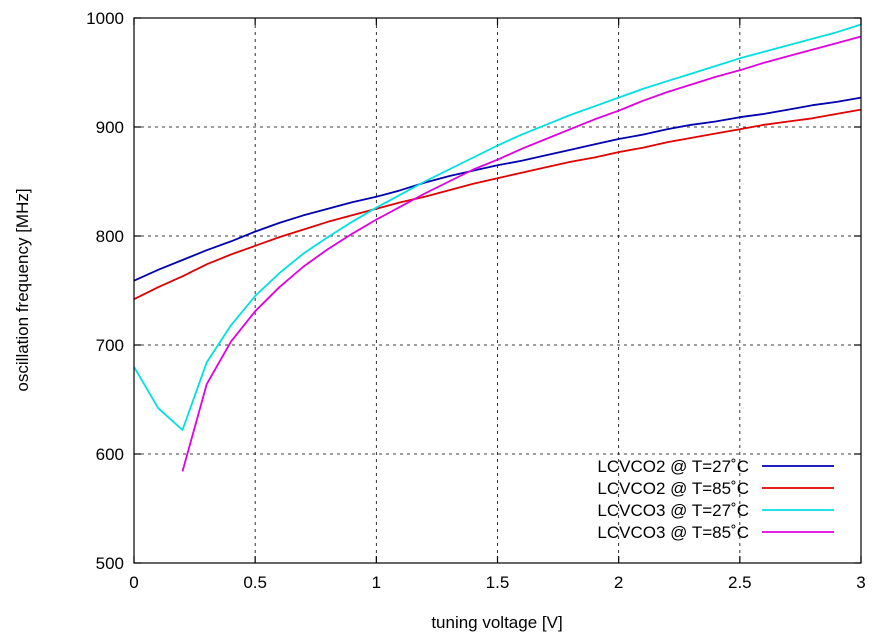  What do you see at coordinates (110, 127) in the screenshot?
I see `y-tick-label: 900` at bounding box center [110, 127].